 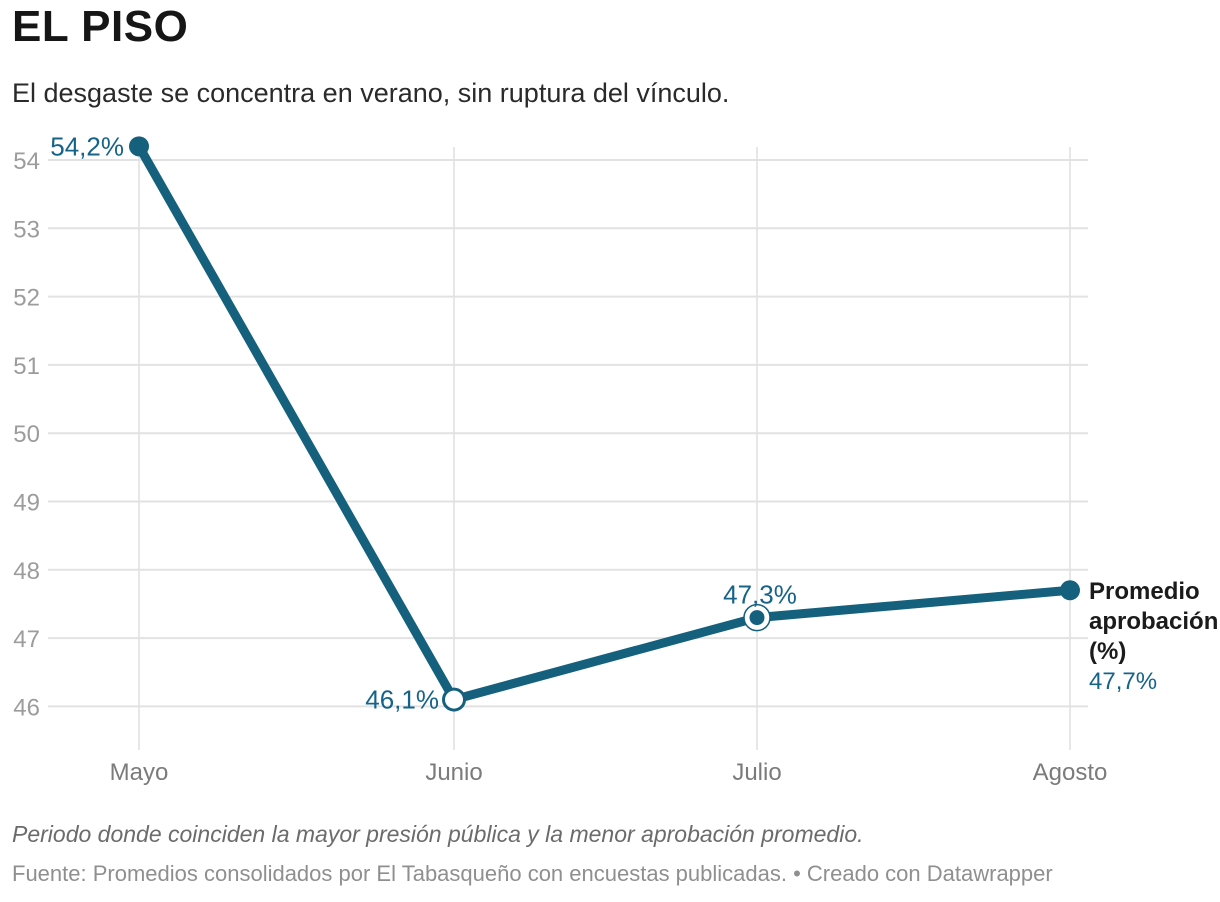 I want to click on series-legend: Promedio aprobación (%) 47,7%, so click(x=1154, y=637).